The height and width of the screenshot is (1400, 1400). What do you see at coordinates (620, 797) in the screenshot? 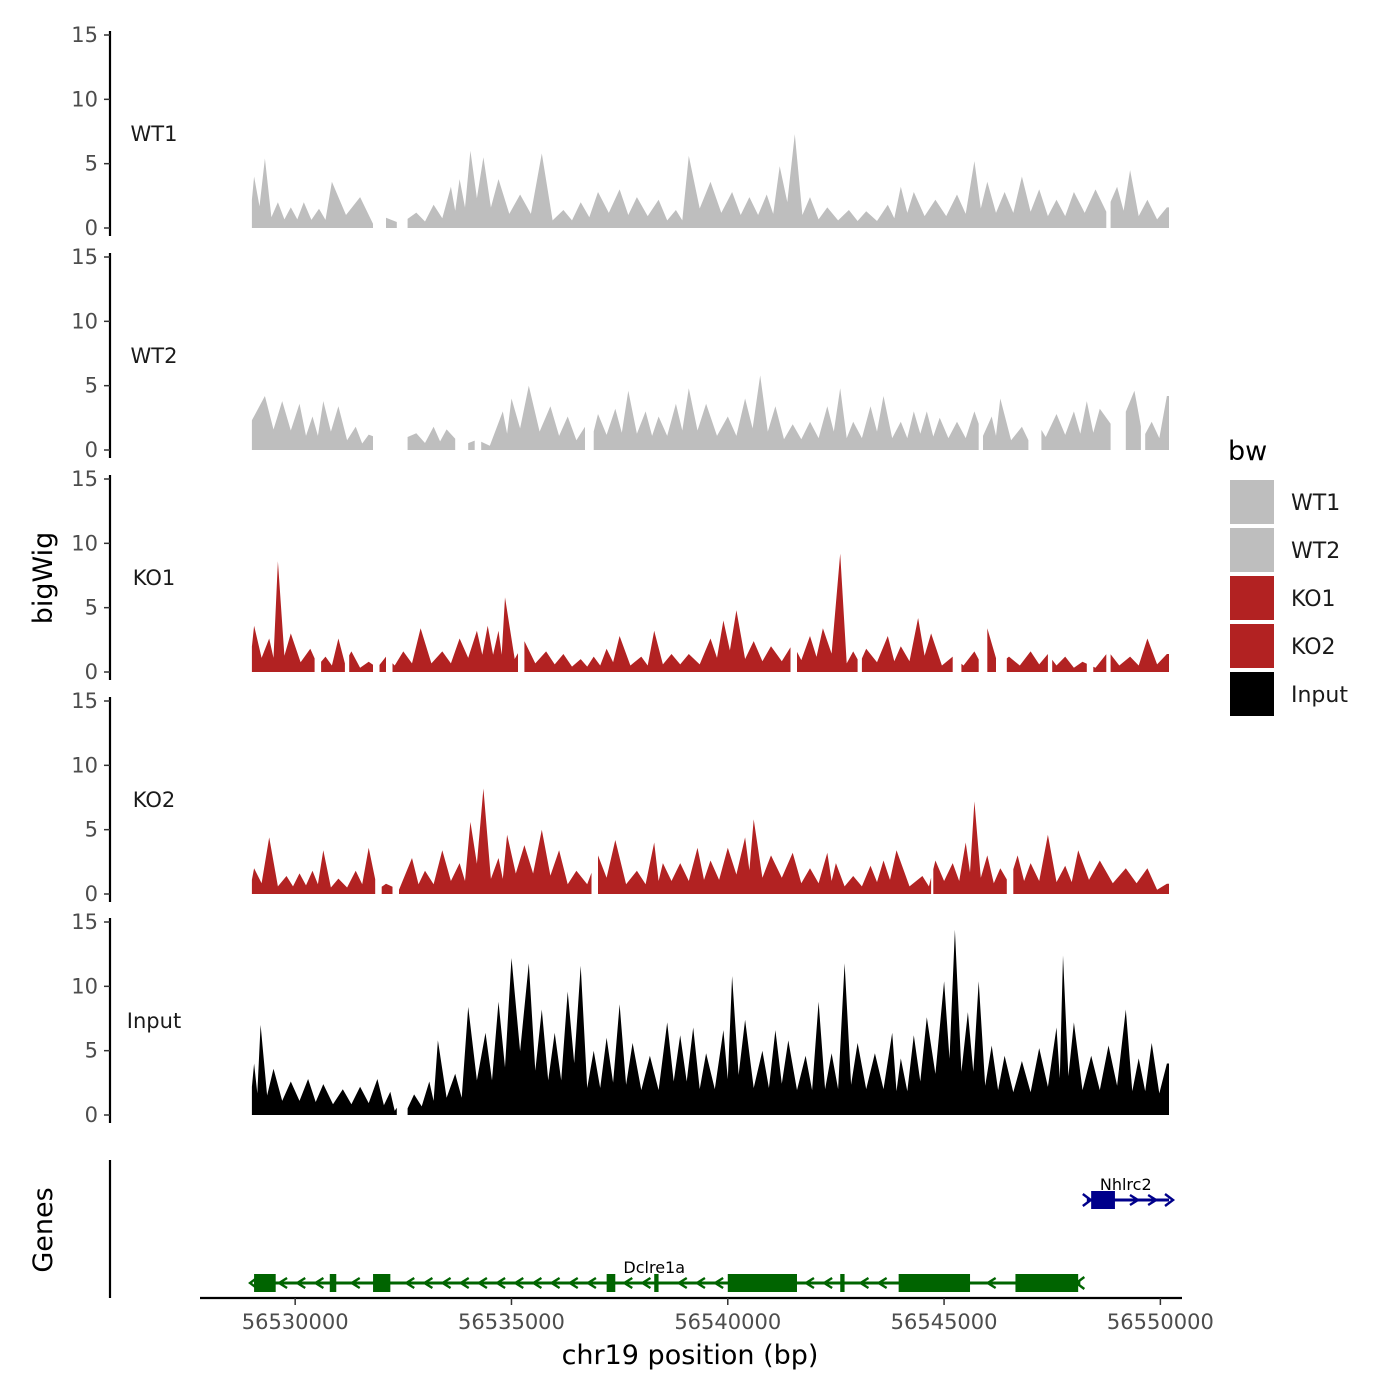
I see `track-ko2: 0 5 10 15 KO2` at bounding box center [620, 797].